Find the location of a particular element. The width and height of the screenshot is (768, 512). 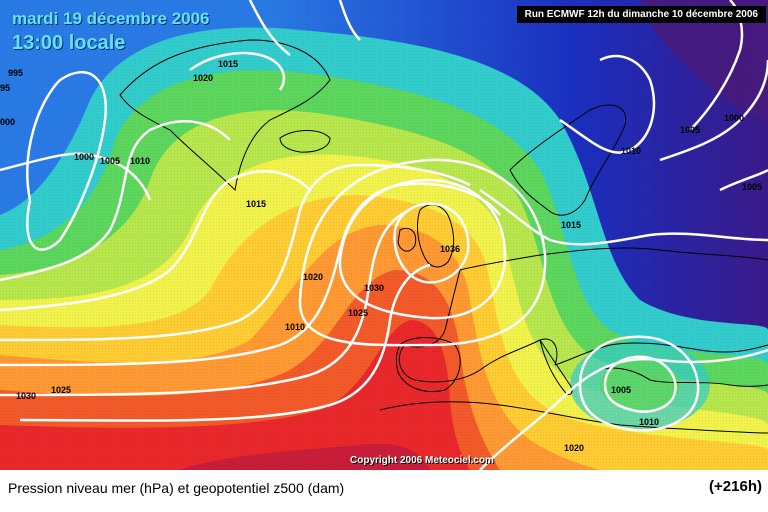

forecast-time: 13:00 locale is located at coordinates (69, 43).